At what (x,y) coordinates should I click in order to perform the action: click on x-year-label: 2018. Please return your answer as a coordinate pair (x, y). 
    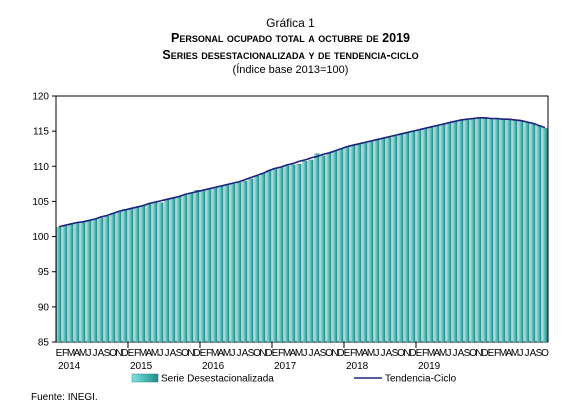
    Looking at the image, I should click on (357, 366).